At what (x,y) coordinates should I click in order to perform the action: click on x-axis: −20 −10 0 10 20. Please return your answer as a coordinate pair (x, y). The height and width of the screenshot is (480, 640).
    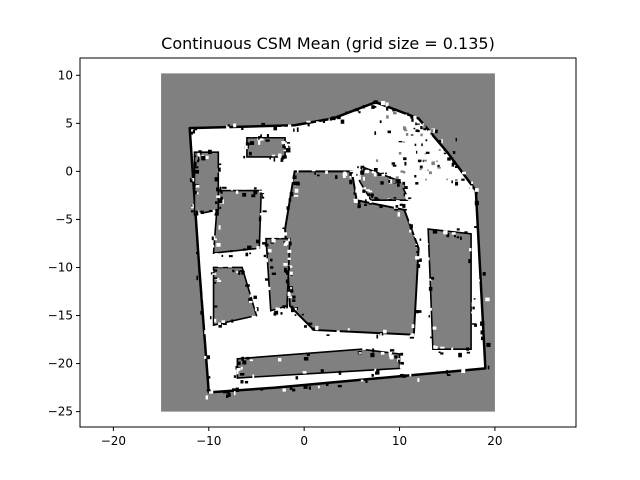
    Looking at the image, I should click on (302, 437).